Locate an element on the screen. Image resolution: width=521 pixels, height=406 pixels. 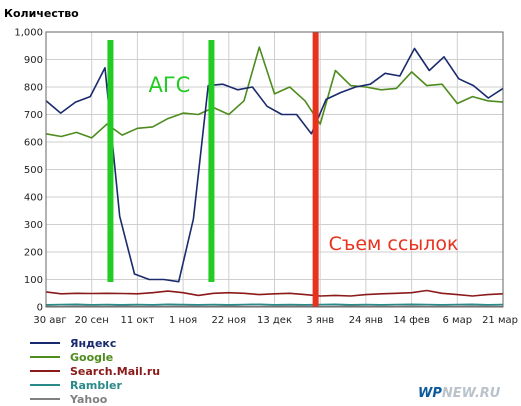
legend-label: Google is located at coordinates (91, 357).